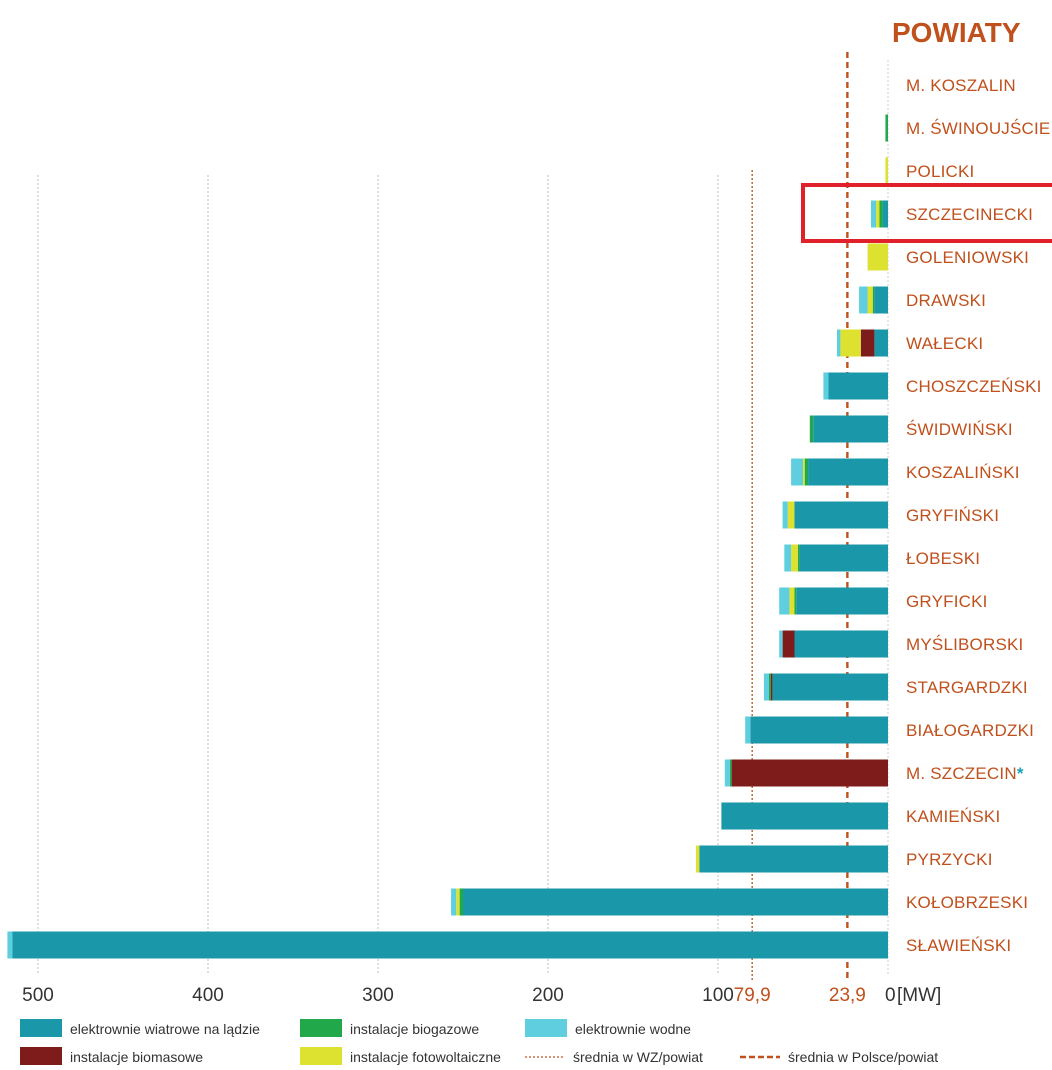 The height and width of the screenshot is (1070, 1052). Describe the element at coordinates (953, 816) in the screenshot. I see `category-label-kamienski: KAMIEŃSKI` at that location.